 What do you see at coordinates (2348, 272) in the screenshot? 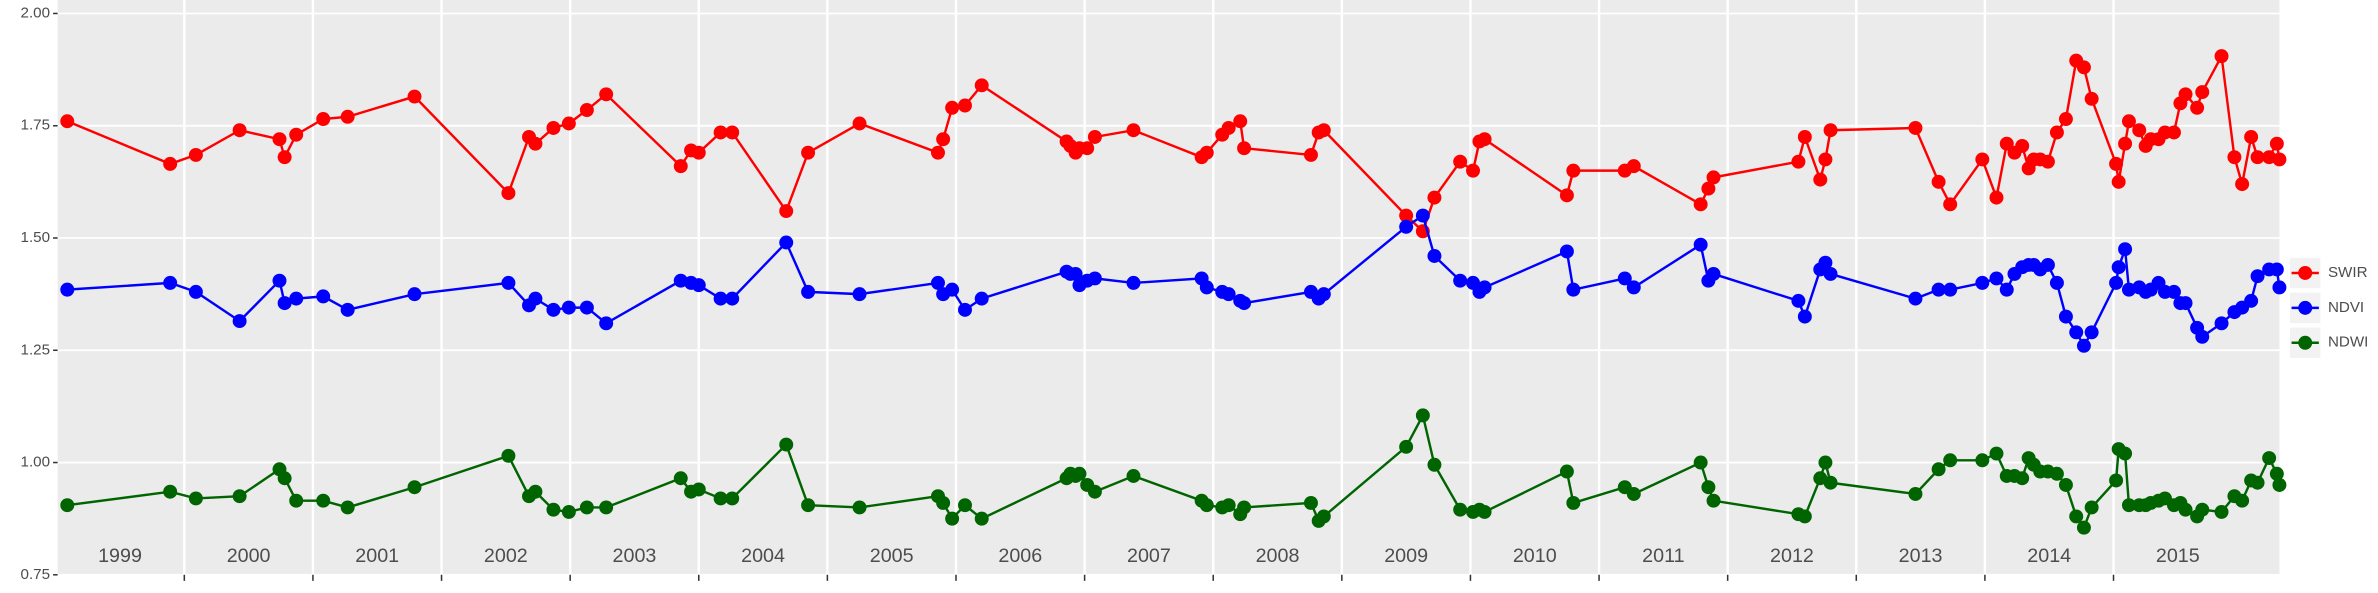
I see `legend-label: SWIR` at bounding box center [2348, 272].